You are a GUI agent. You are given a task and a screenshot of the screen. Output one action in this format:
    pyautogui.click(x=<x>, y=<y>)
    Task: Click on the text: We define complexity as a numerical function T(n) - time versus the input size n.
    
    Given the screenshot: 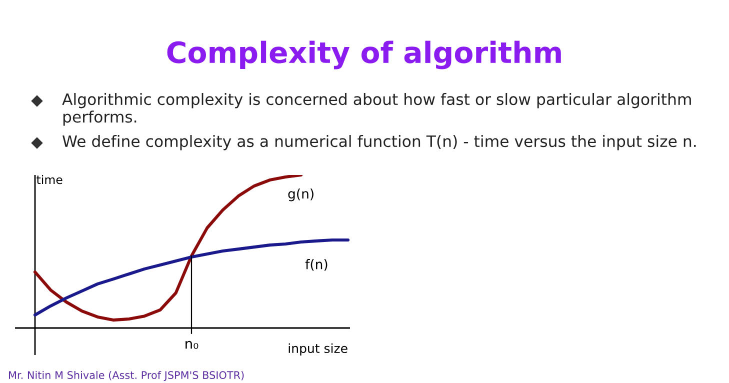 What is the action you would take?
    pyautogui.click(x=379, y=142)
    